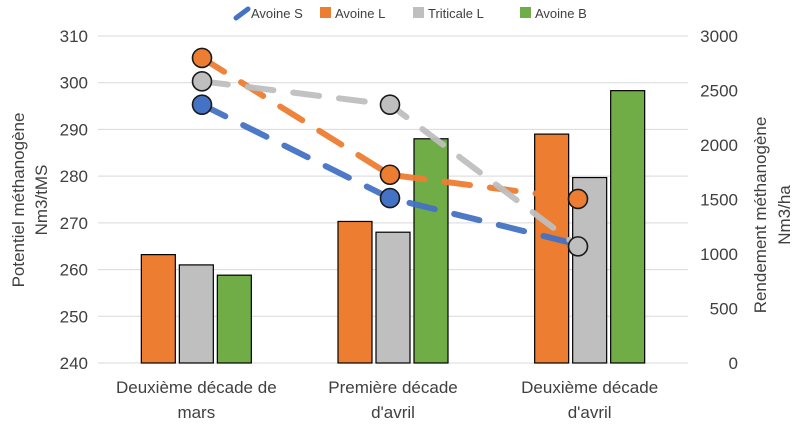  What do you see at coordinates (784, 215) in the screenshot?
I see `right-axis-unit: Nm3/ha` at bounding box center [784, 215].